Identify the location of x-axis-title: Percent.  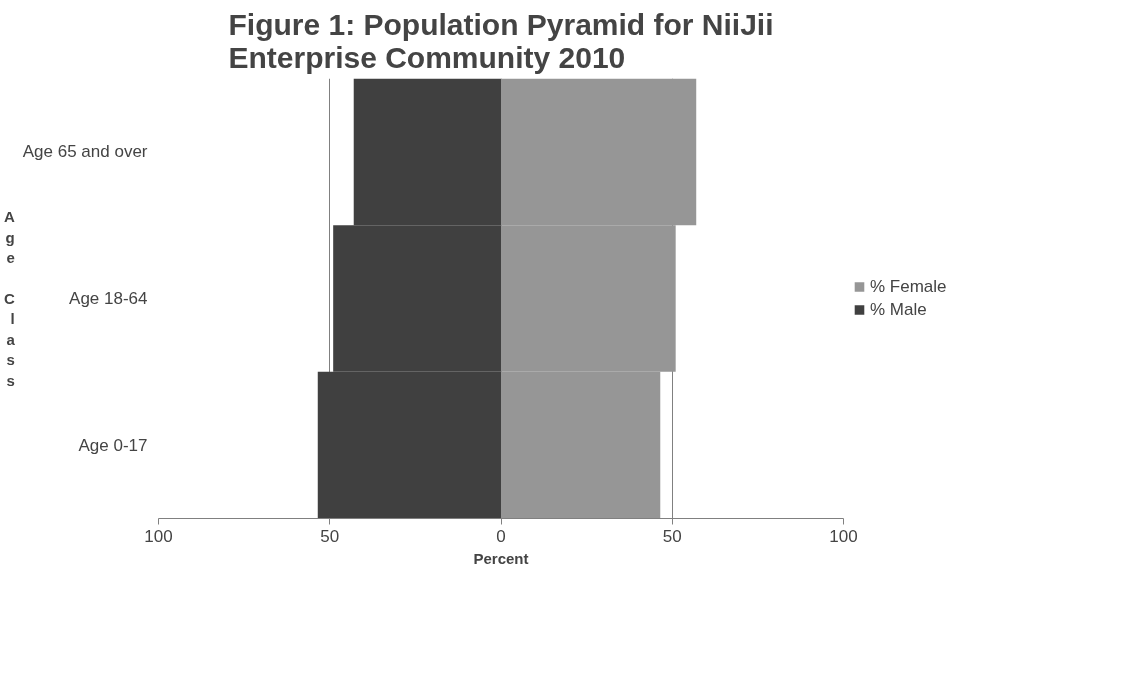
(501, 558).